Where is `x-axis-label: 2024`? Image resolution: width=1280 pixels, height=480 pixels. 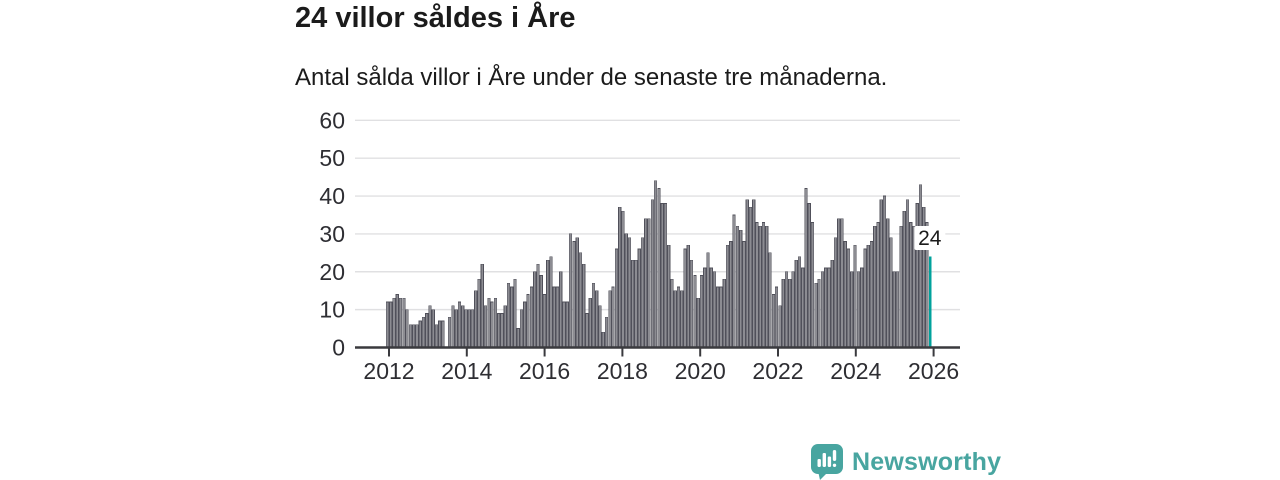
x-axis-label: 2024 is located at coordinates (855, 371).